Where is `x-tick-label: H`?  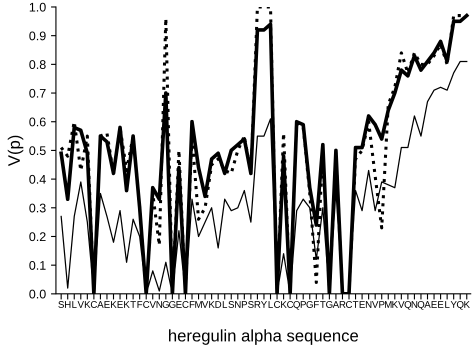 x-tick-label: H is located at coordinates (67, 304).